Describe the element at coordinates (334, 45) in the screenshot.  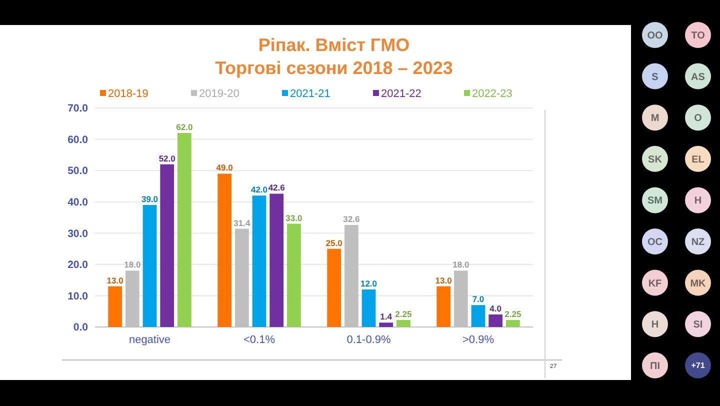
I see `chart-title: Ріпак. Вміст ГМО` at that location.